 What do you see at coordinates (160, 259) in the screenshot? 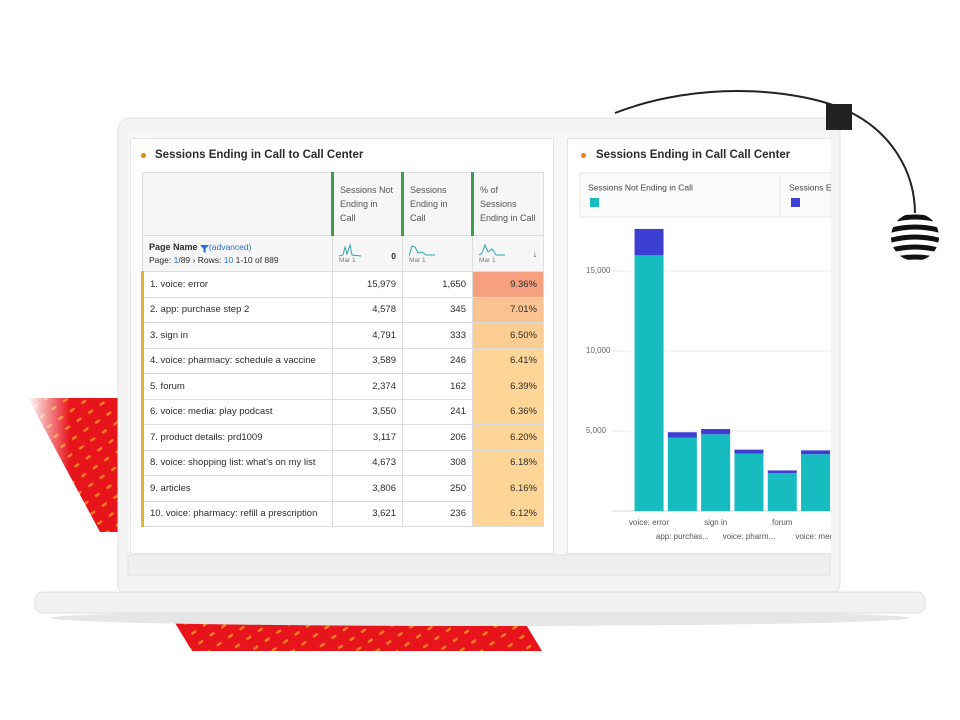
I see `page-label: Page:` at bounding box center [160, 259].